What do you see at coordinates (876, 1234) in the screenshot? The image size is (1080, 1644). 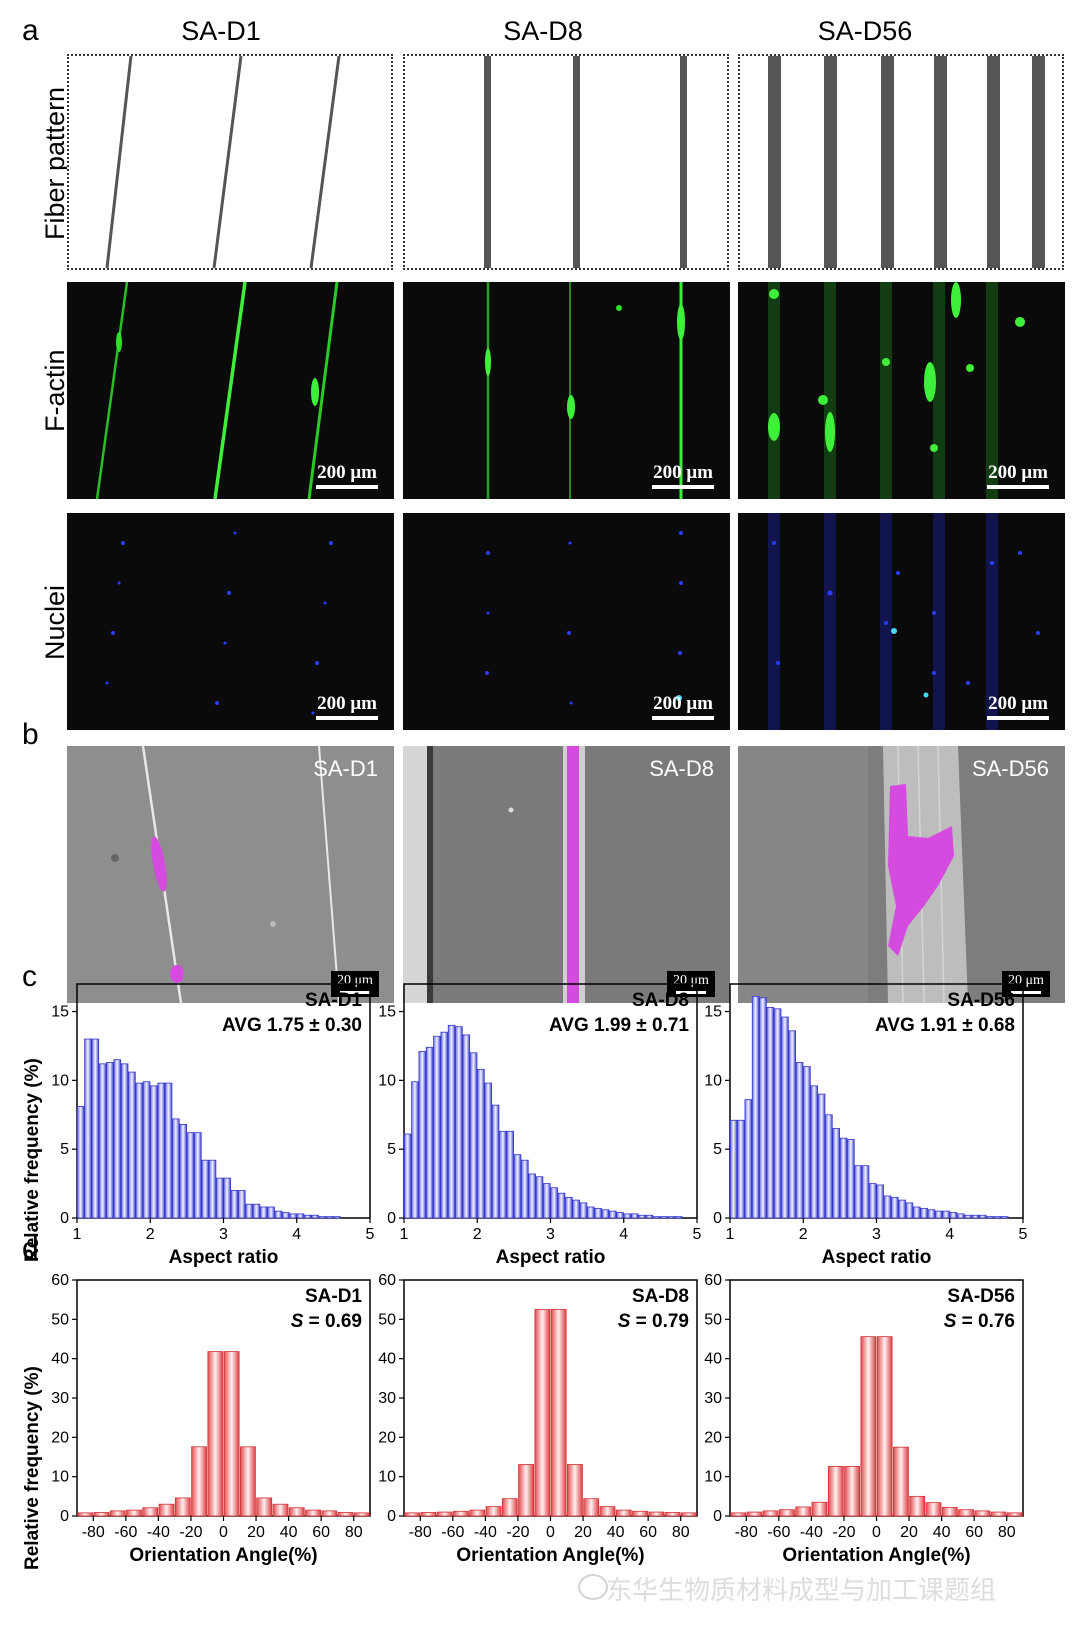 I see `chart-c-sa-d56-xtick-label: 3` at bounding box center [876, 1234].